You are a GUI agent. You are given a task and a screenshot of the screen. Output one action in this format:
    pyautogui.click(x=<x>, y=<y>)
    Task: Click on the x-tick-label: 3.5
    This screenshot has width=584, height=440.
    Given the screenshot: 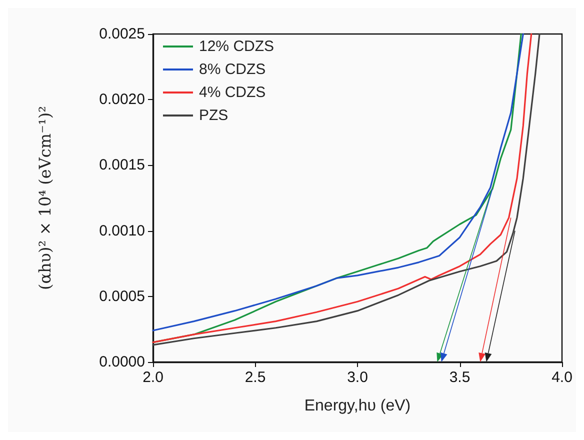 What is the action you would take?
    pyautogui.click(x=459, y=377)
    